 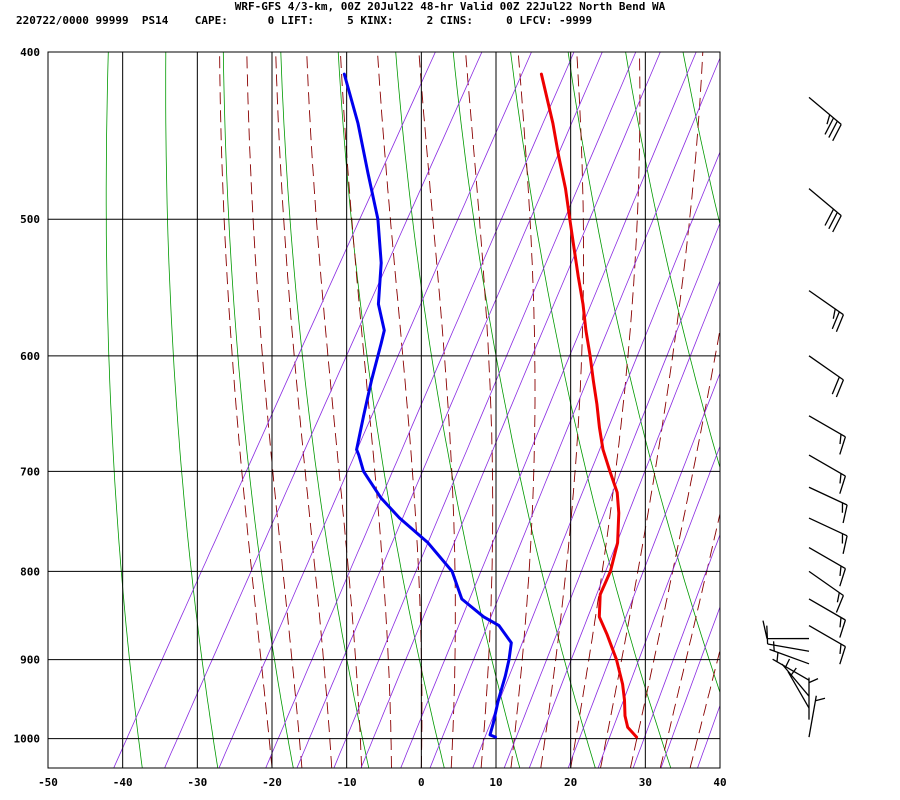 What do you see at coordinates (30, 356) in the screenshot?
I see `y-tick-label: 600` at bounding box center [30, 356].